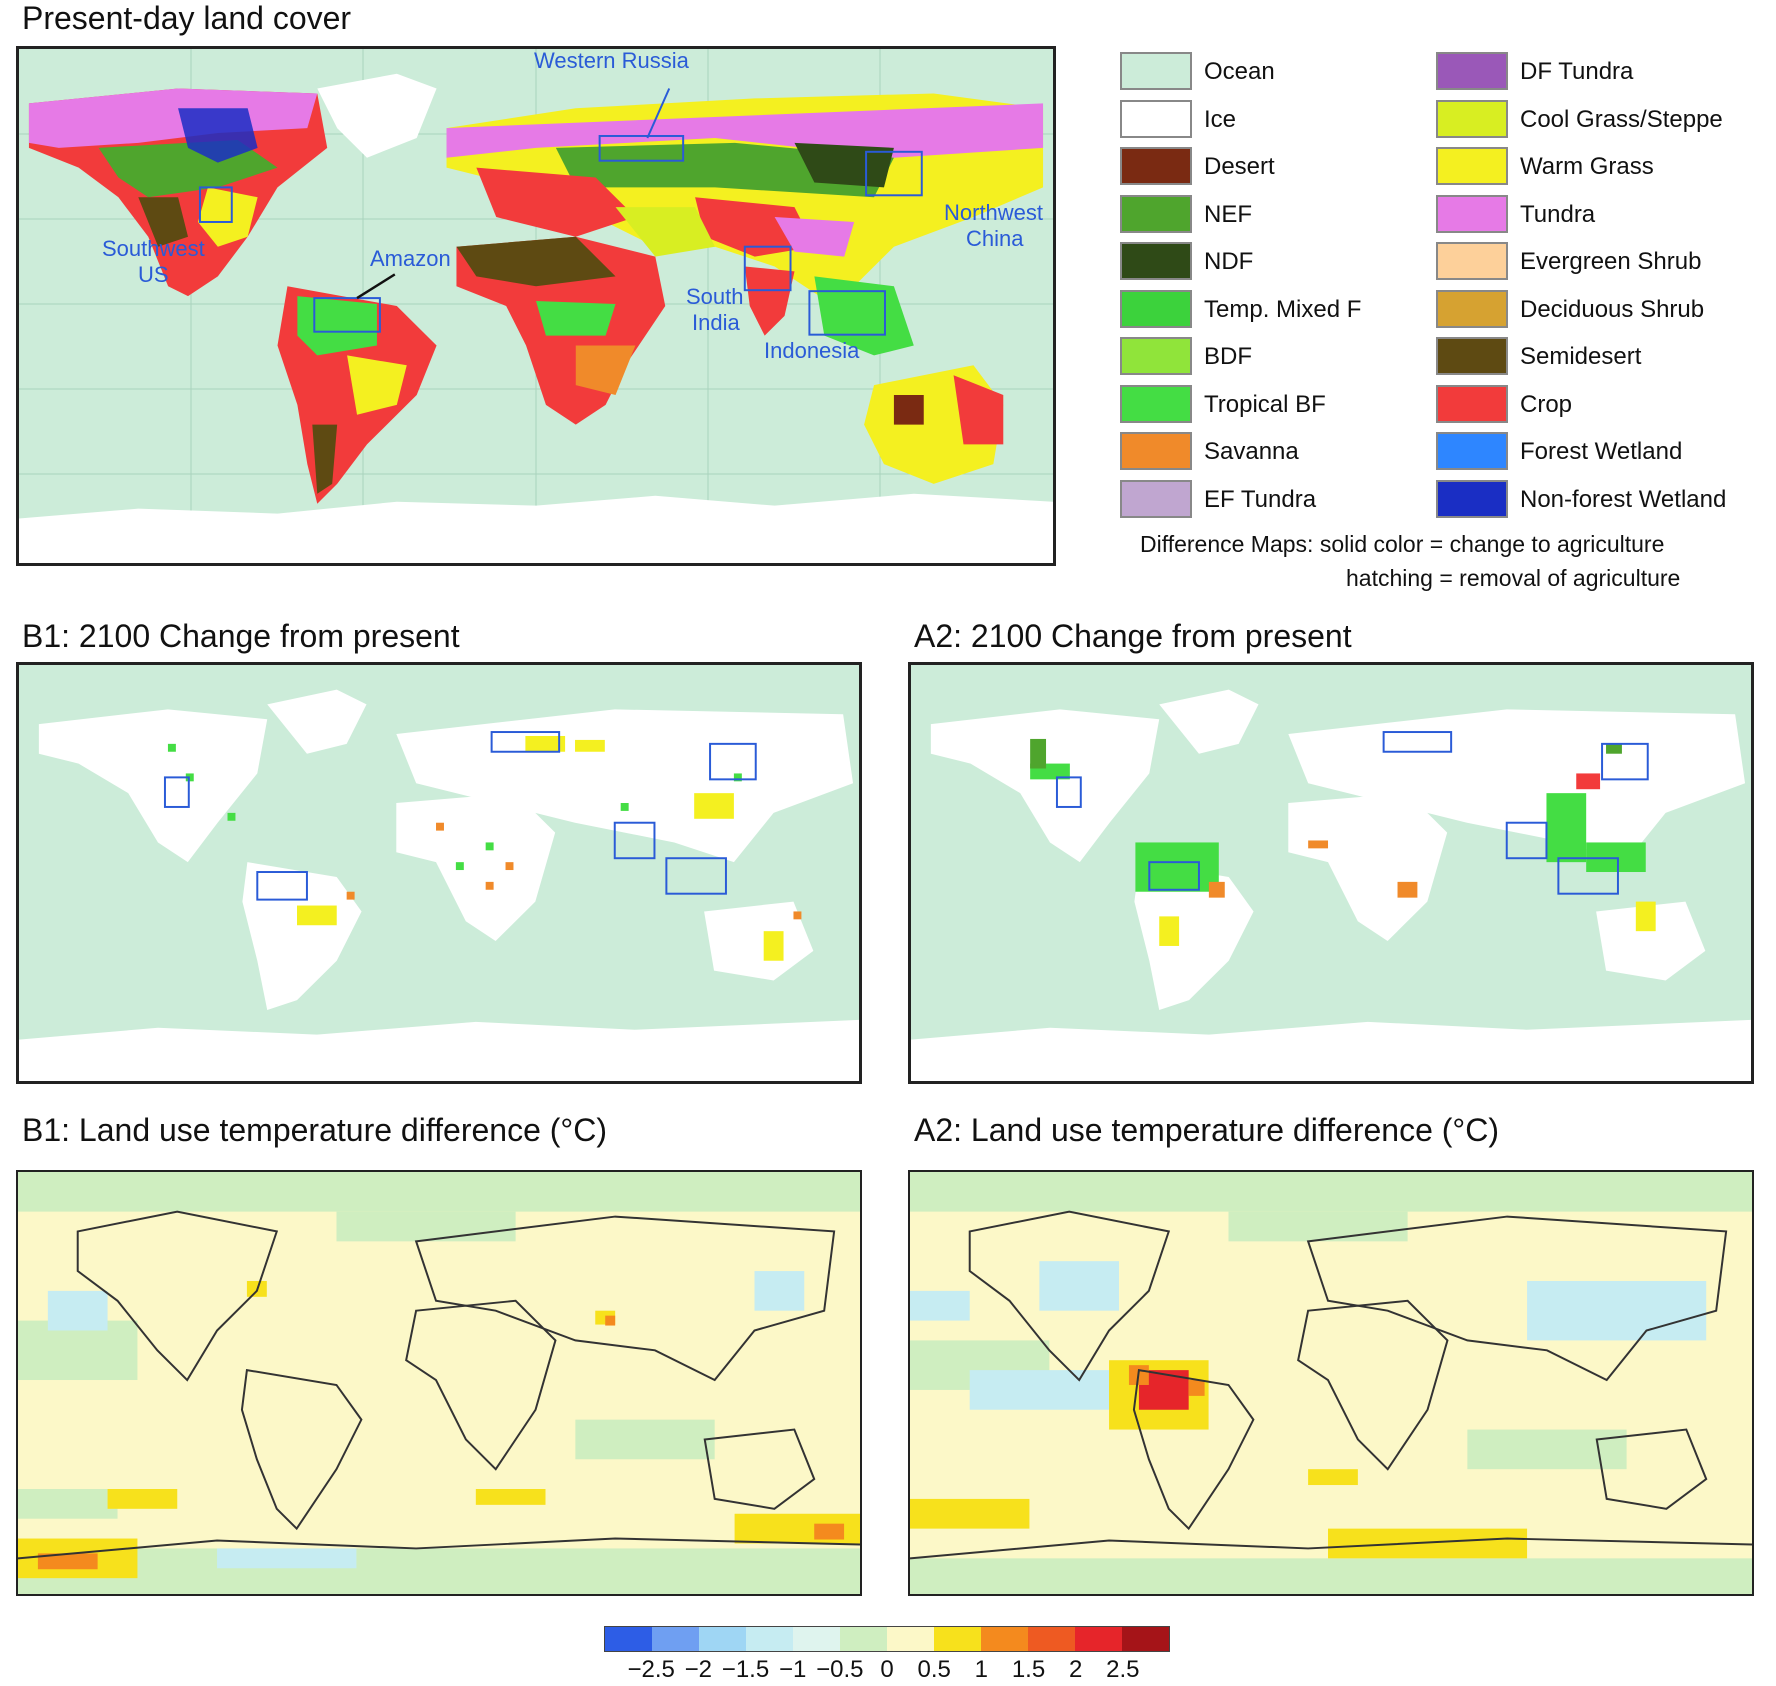  What do you see at coordinates (1612, 309) in the screenshot?
I see `legend-label: Deciduous Shrub` at bounding box center [1612, 309].